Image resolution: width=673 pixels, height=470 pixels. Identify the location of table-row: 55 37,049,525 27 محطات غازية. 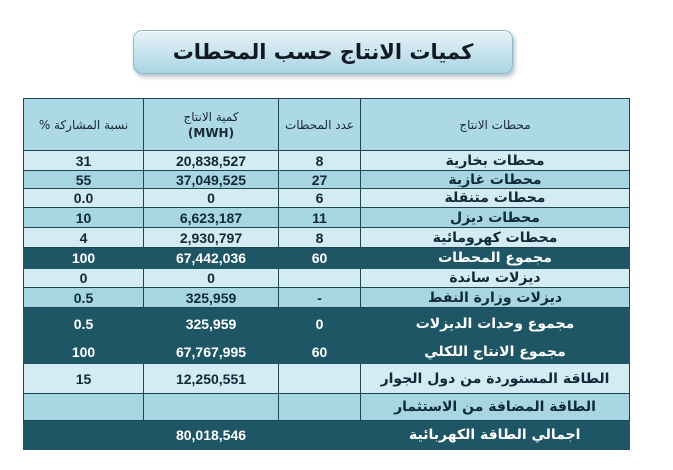
(326, 179).